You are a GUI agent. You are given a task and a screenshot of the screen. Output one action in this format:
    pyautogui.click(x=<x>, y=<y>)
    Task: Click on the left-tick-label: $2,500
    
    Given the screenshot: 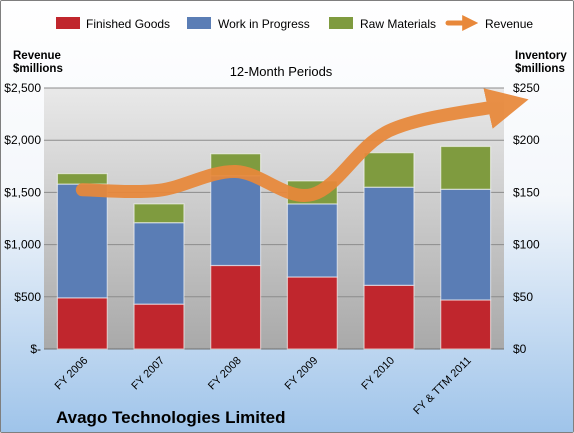 What is the action you would take?
    pyautogui.click(x=22, y=88)
    